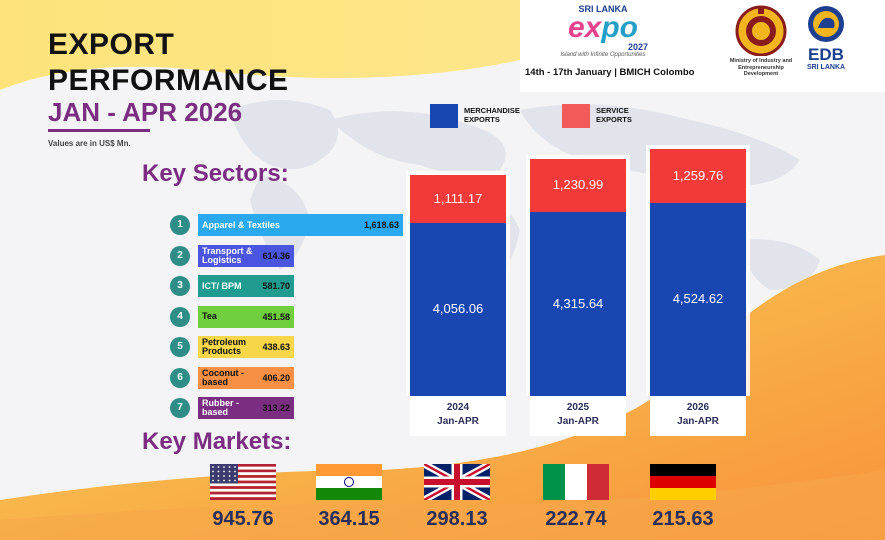  I want to click on market-value: 222.74, so click(576, 519).